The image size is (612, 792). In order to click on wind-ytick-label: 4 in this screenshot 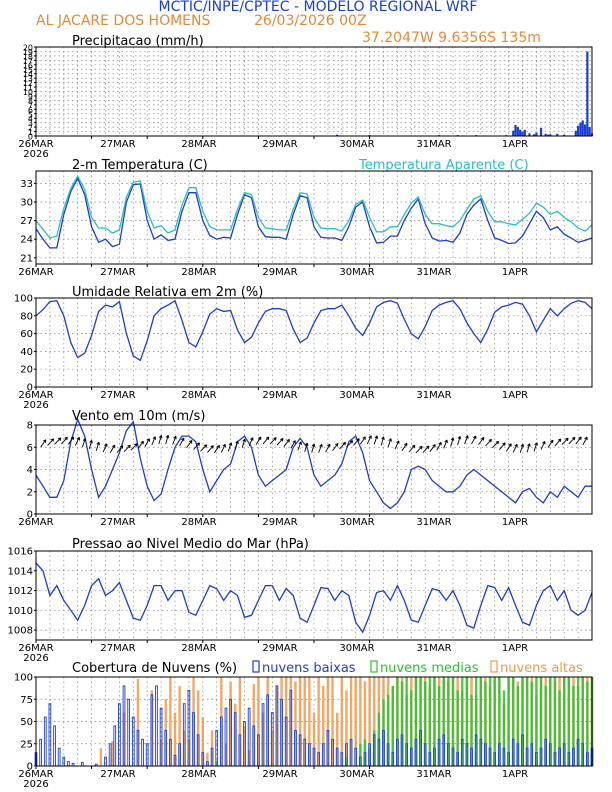, I will do `click(30, 470)`.